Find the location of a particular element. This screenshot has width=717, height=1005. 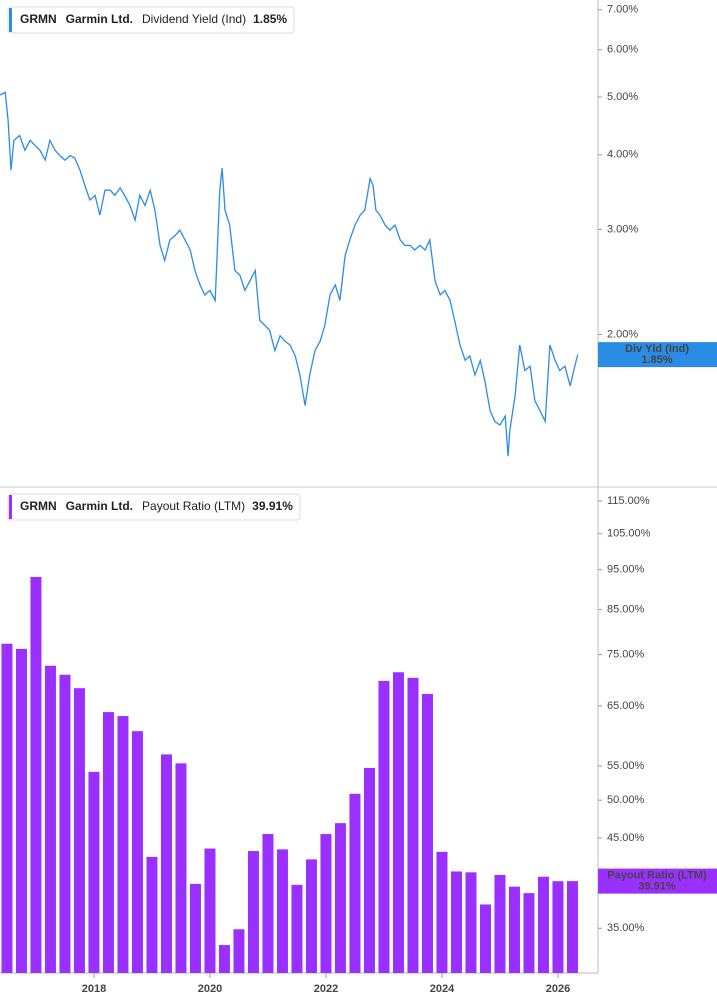

flag-value: 39.91% is located at coordinates (657, 887).